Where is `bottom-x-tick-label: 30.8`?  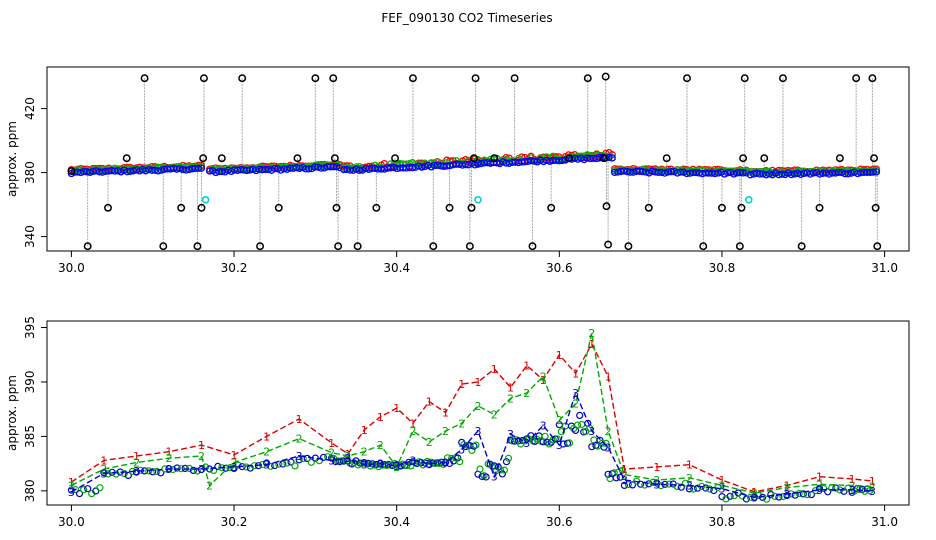
bottom-x-tick-label: 30.8 is located at coordinates (722, 522).